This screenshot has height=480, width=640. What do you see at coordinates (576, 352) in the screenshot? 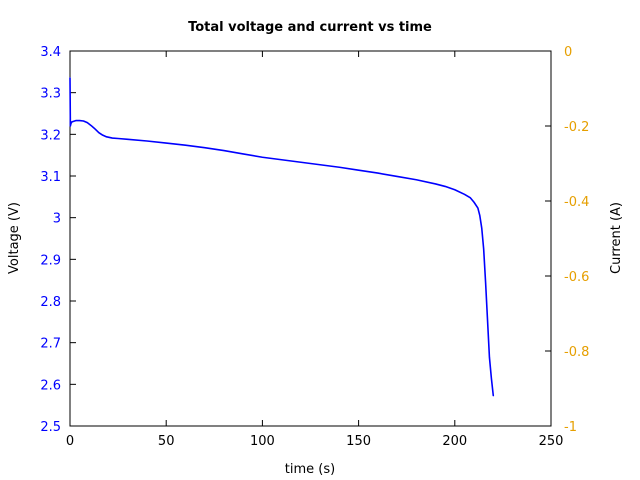
I see `y-right-tick-label: -0.8` at bounding box center [576, 352].